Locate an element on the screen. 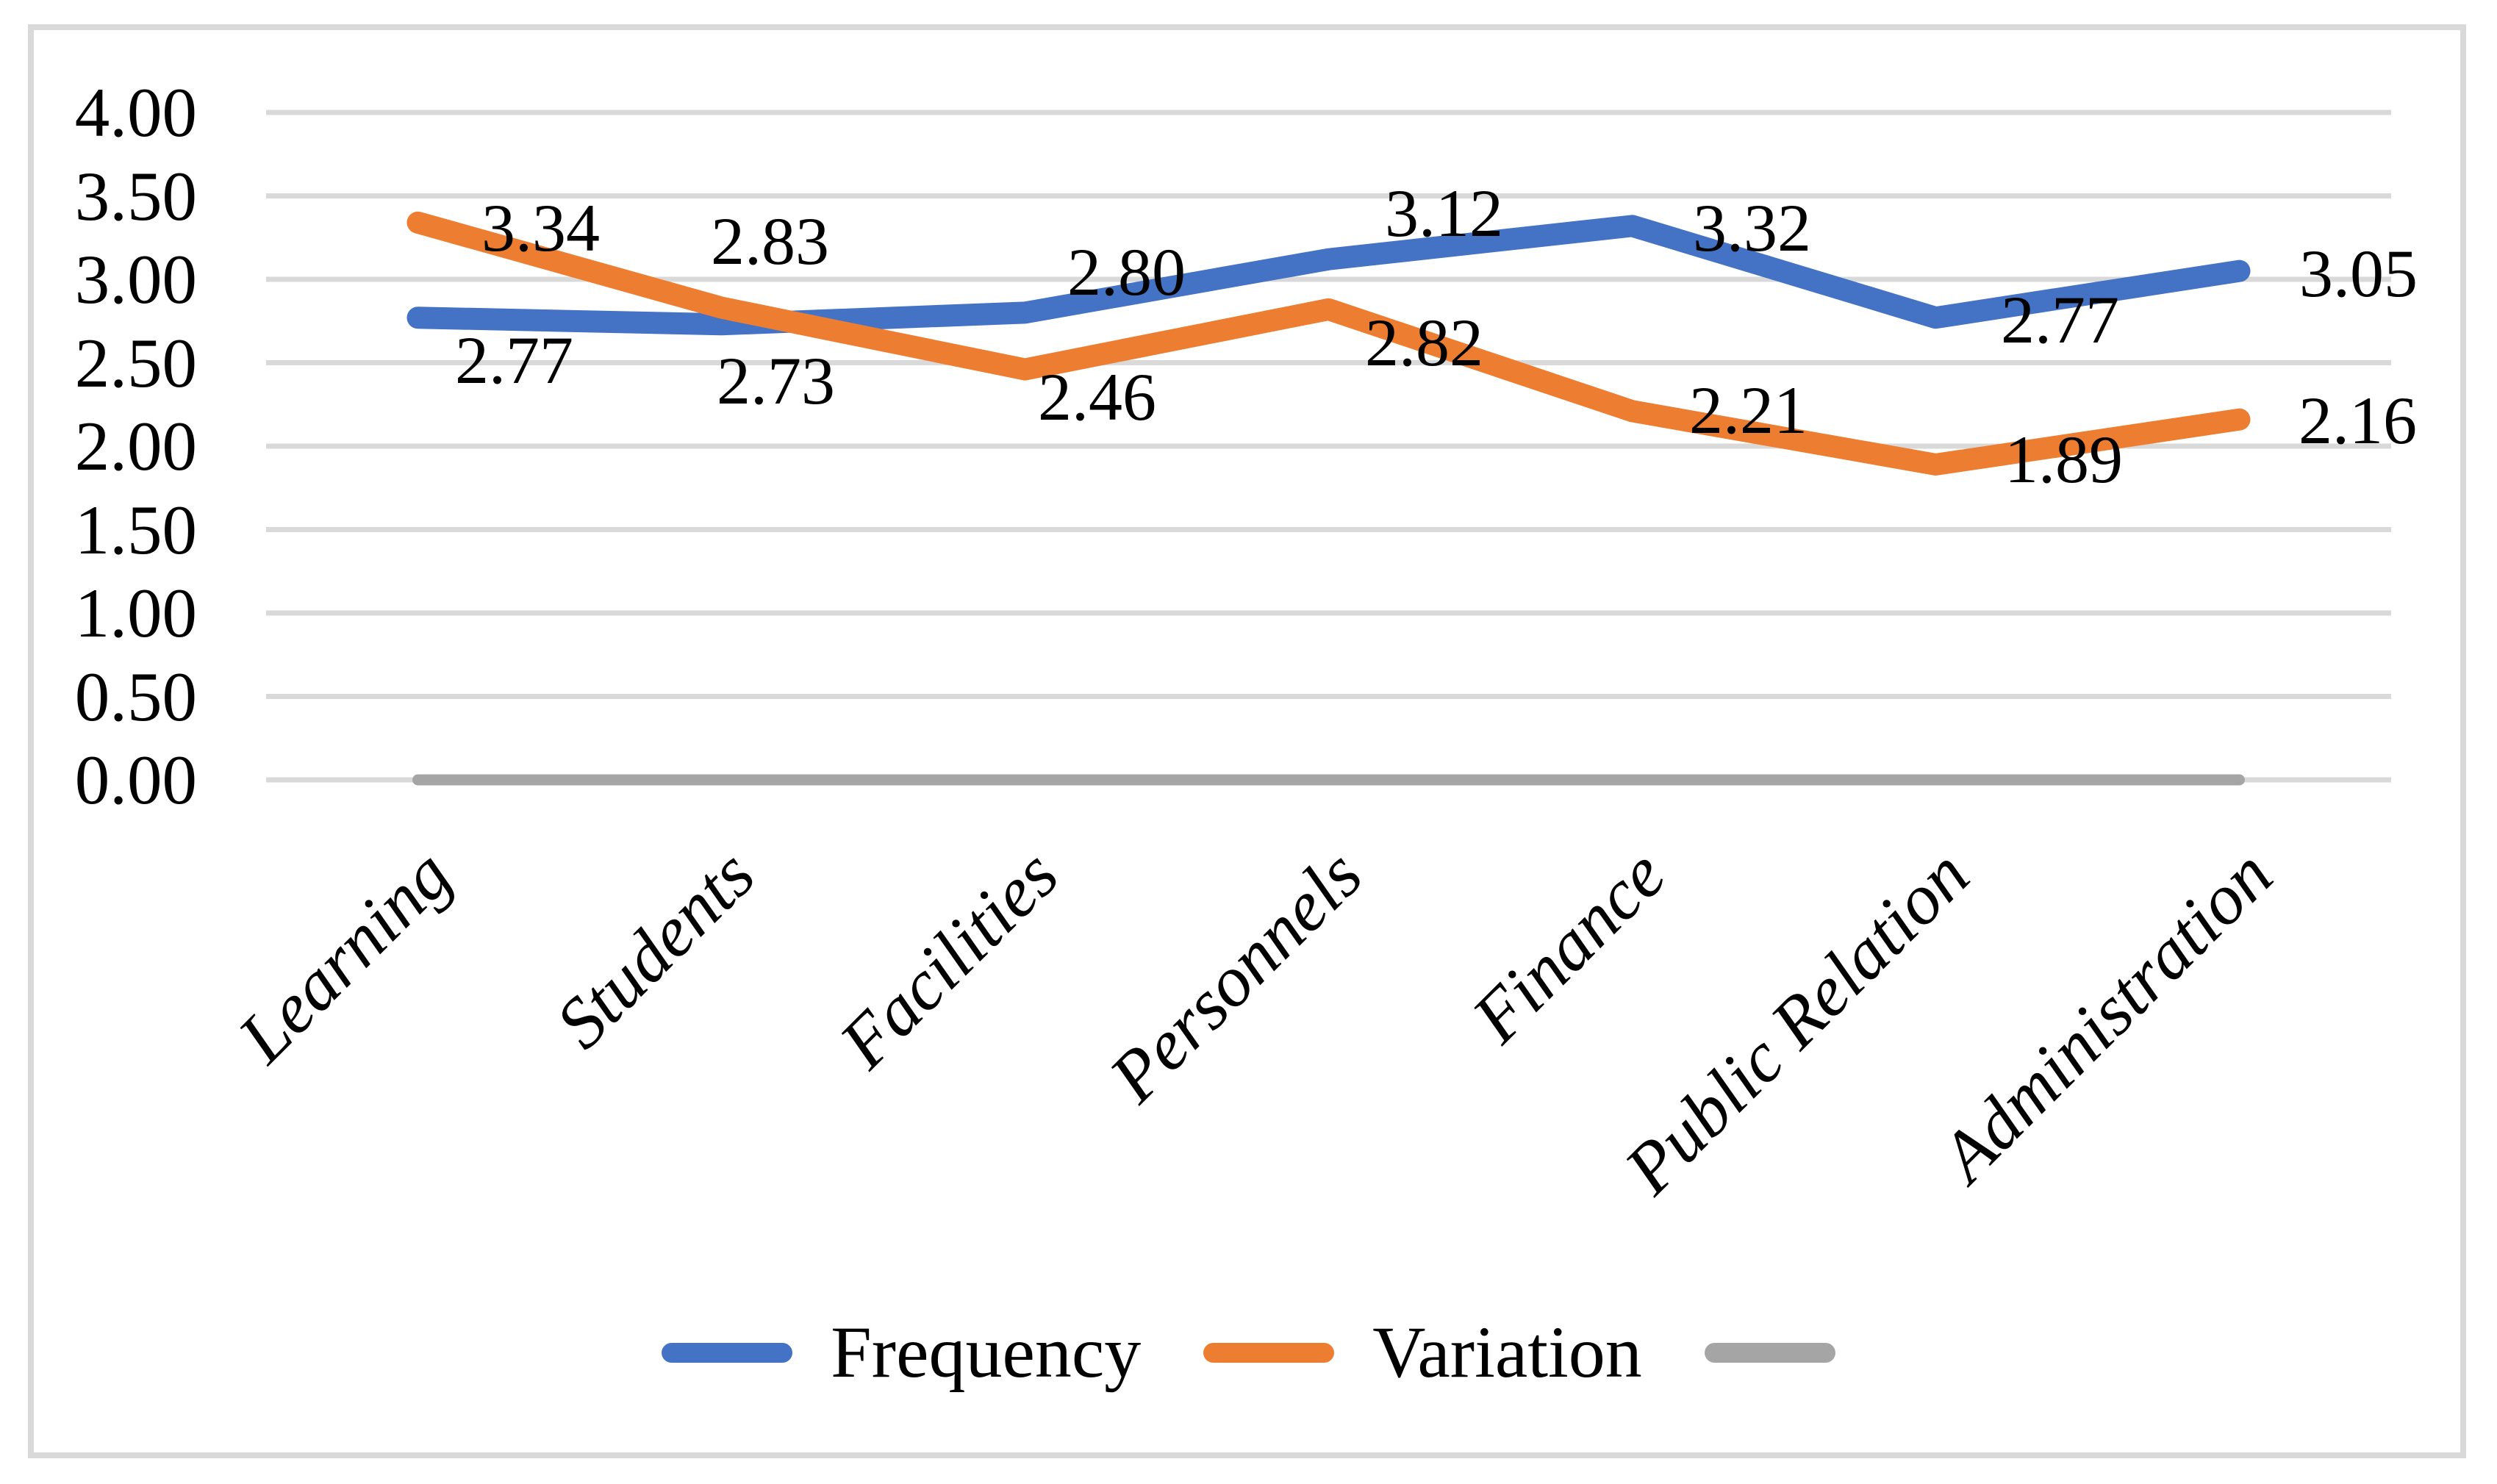  data-label: 3.05 is located at coordinates (2358, 273).